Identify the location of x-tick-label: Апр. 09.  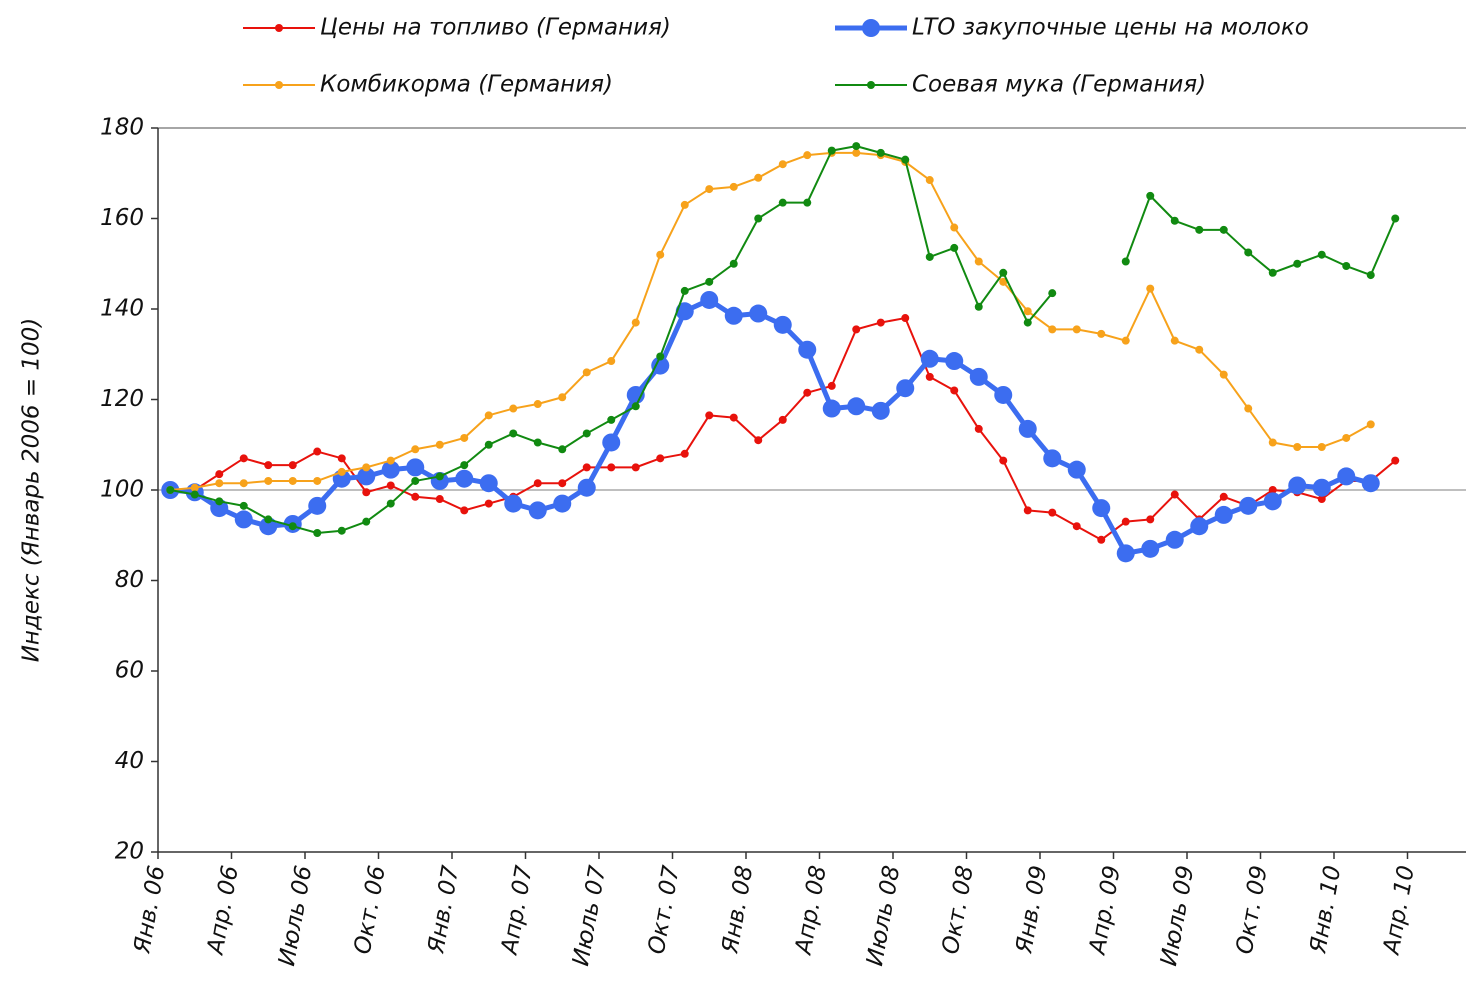
(1104, 911).